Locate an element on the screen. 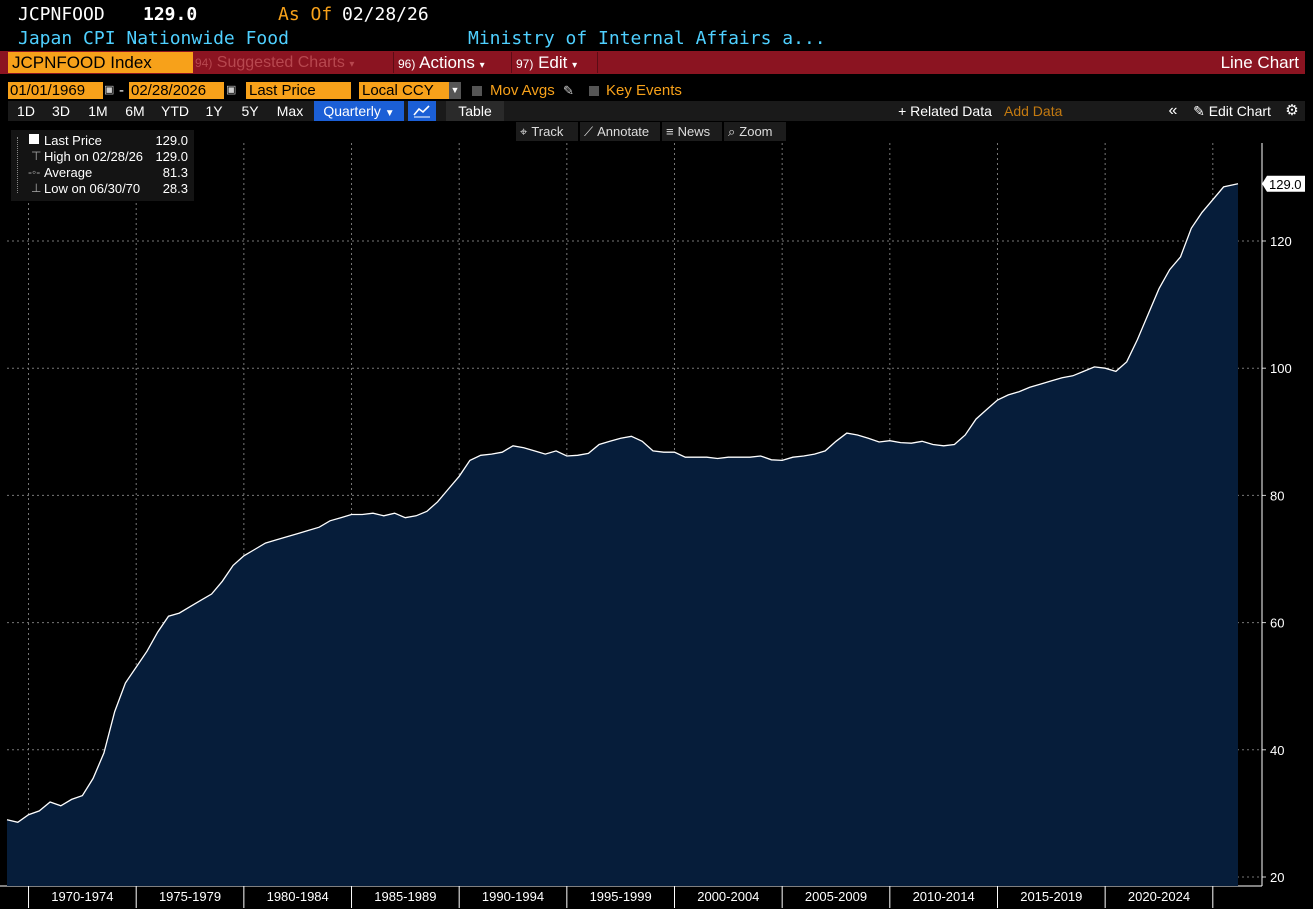  period-5y: 5Y is located at coordinates (250, 111).